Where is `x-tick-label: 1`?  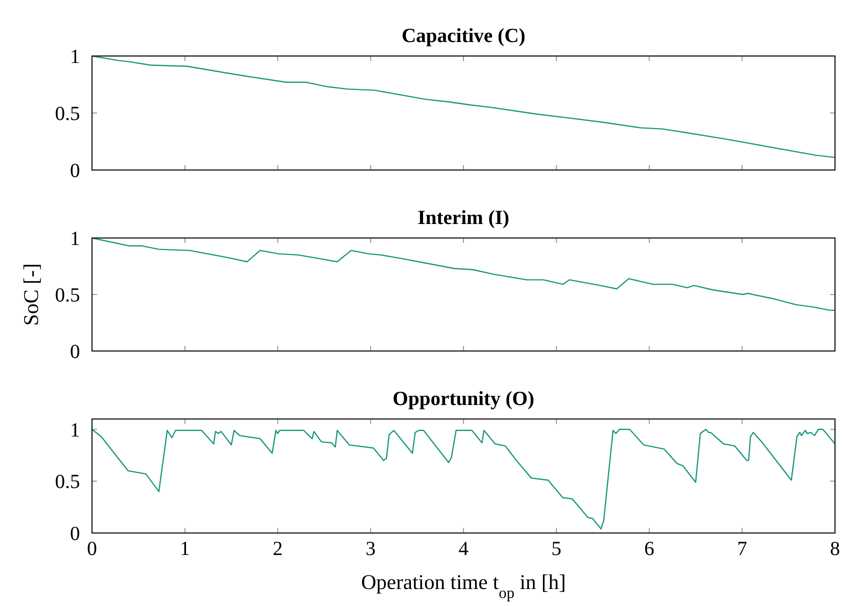
x-tick-label: 1 is located at coordinates (185, 549).